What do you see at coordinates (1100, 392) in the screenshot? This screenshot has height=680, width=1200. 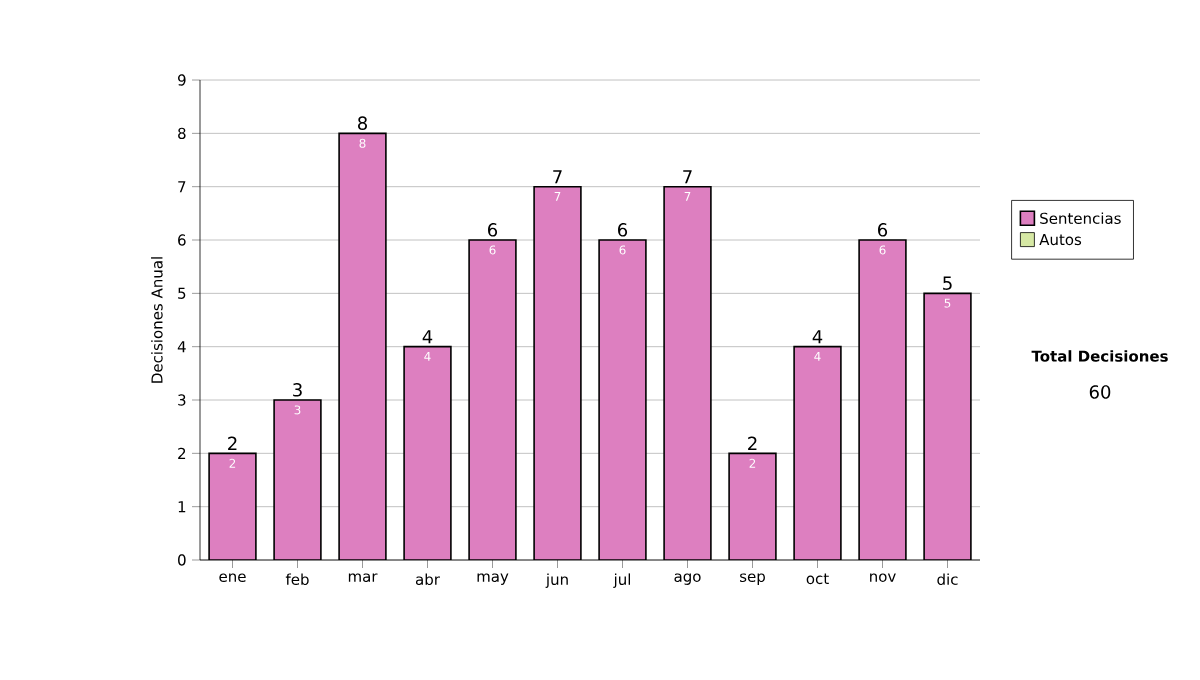 I see `text: 60` at bounding box center [1100, 392].